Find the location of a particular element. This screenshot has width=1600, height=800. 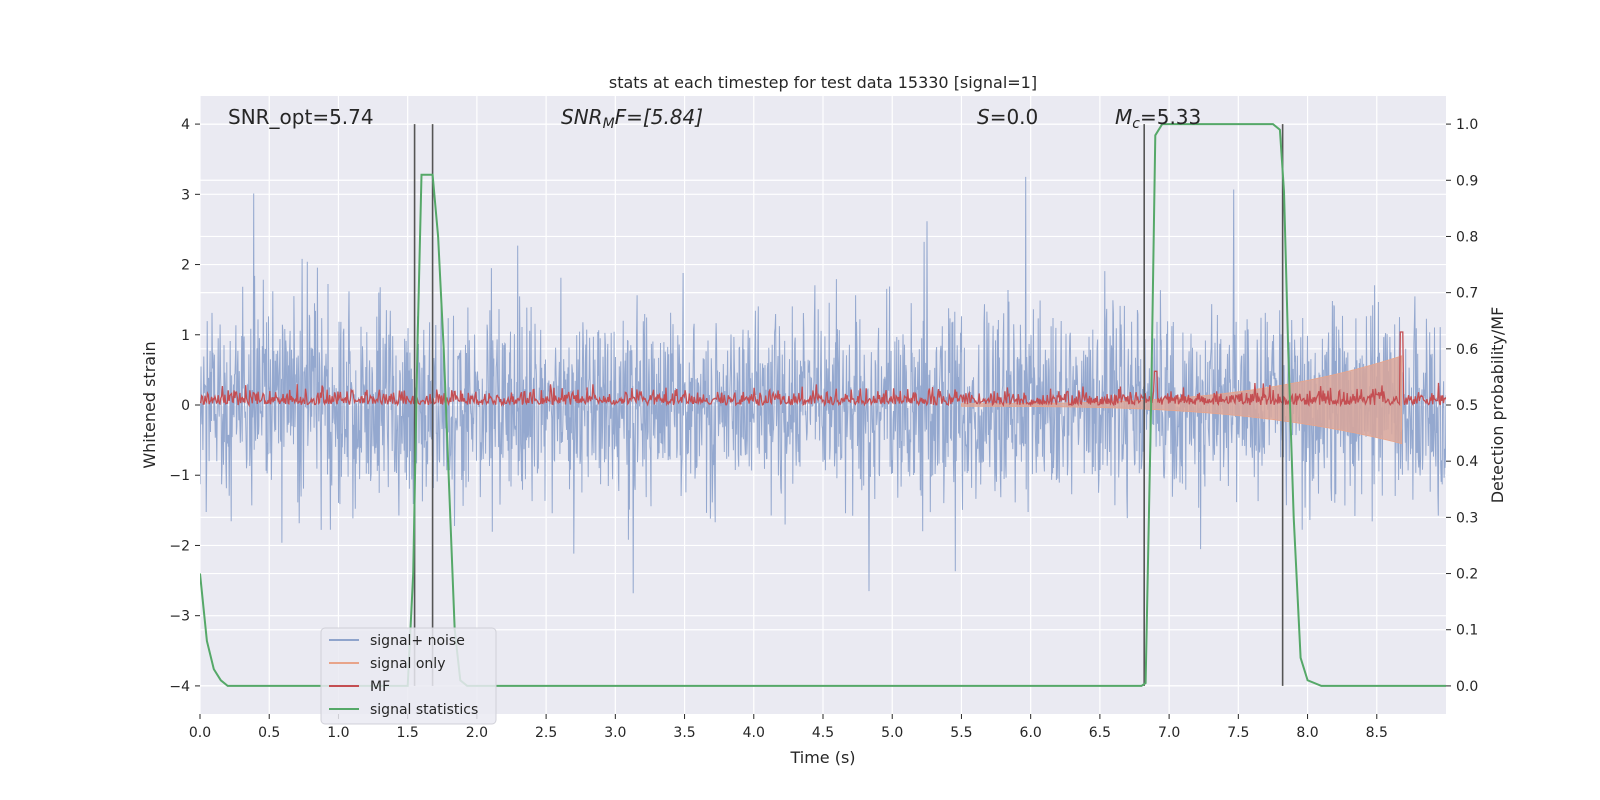

legend-label-signal-only: signal only is located at coordinates (407, 664).